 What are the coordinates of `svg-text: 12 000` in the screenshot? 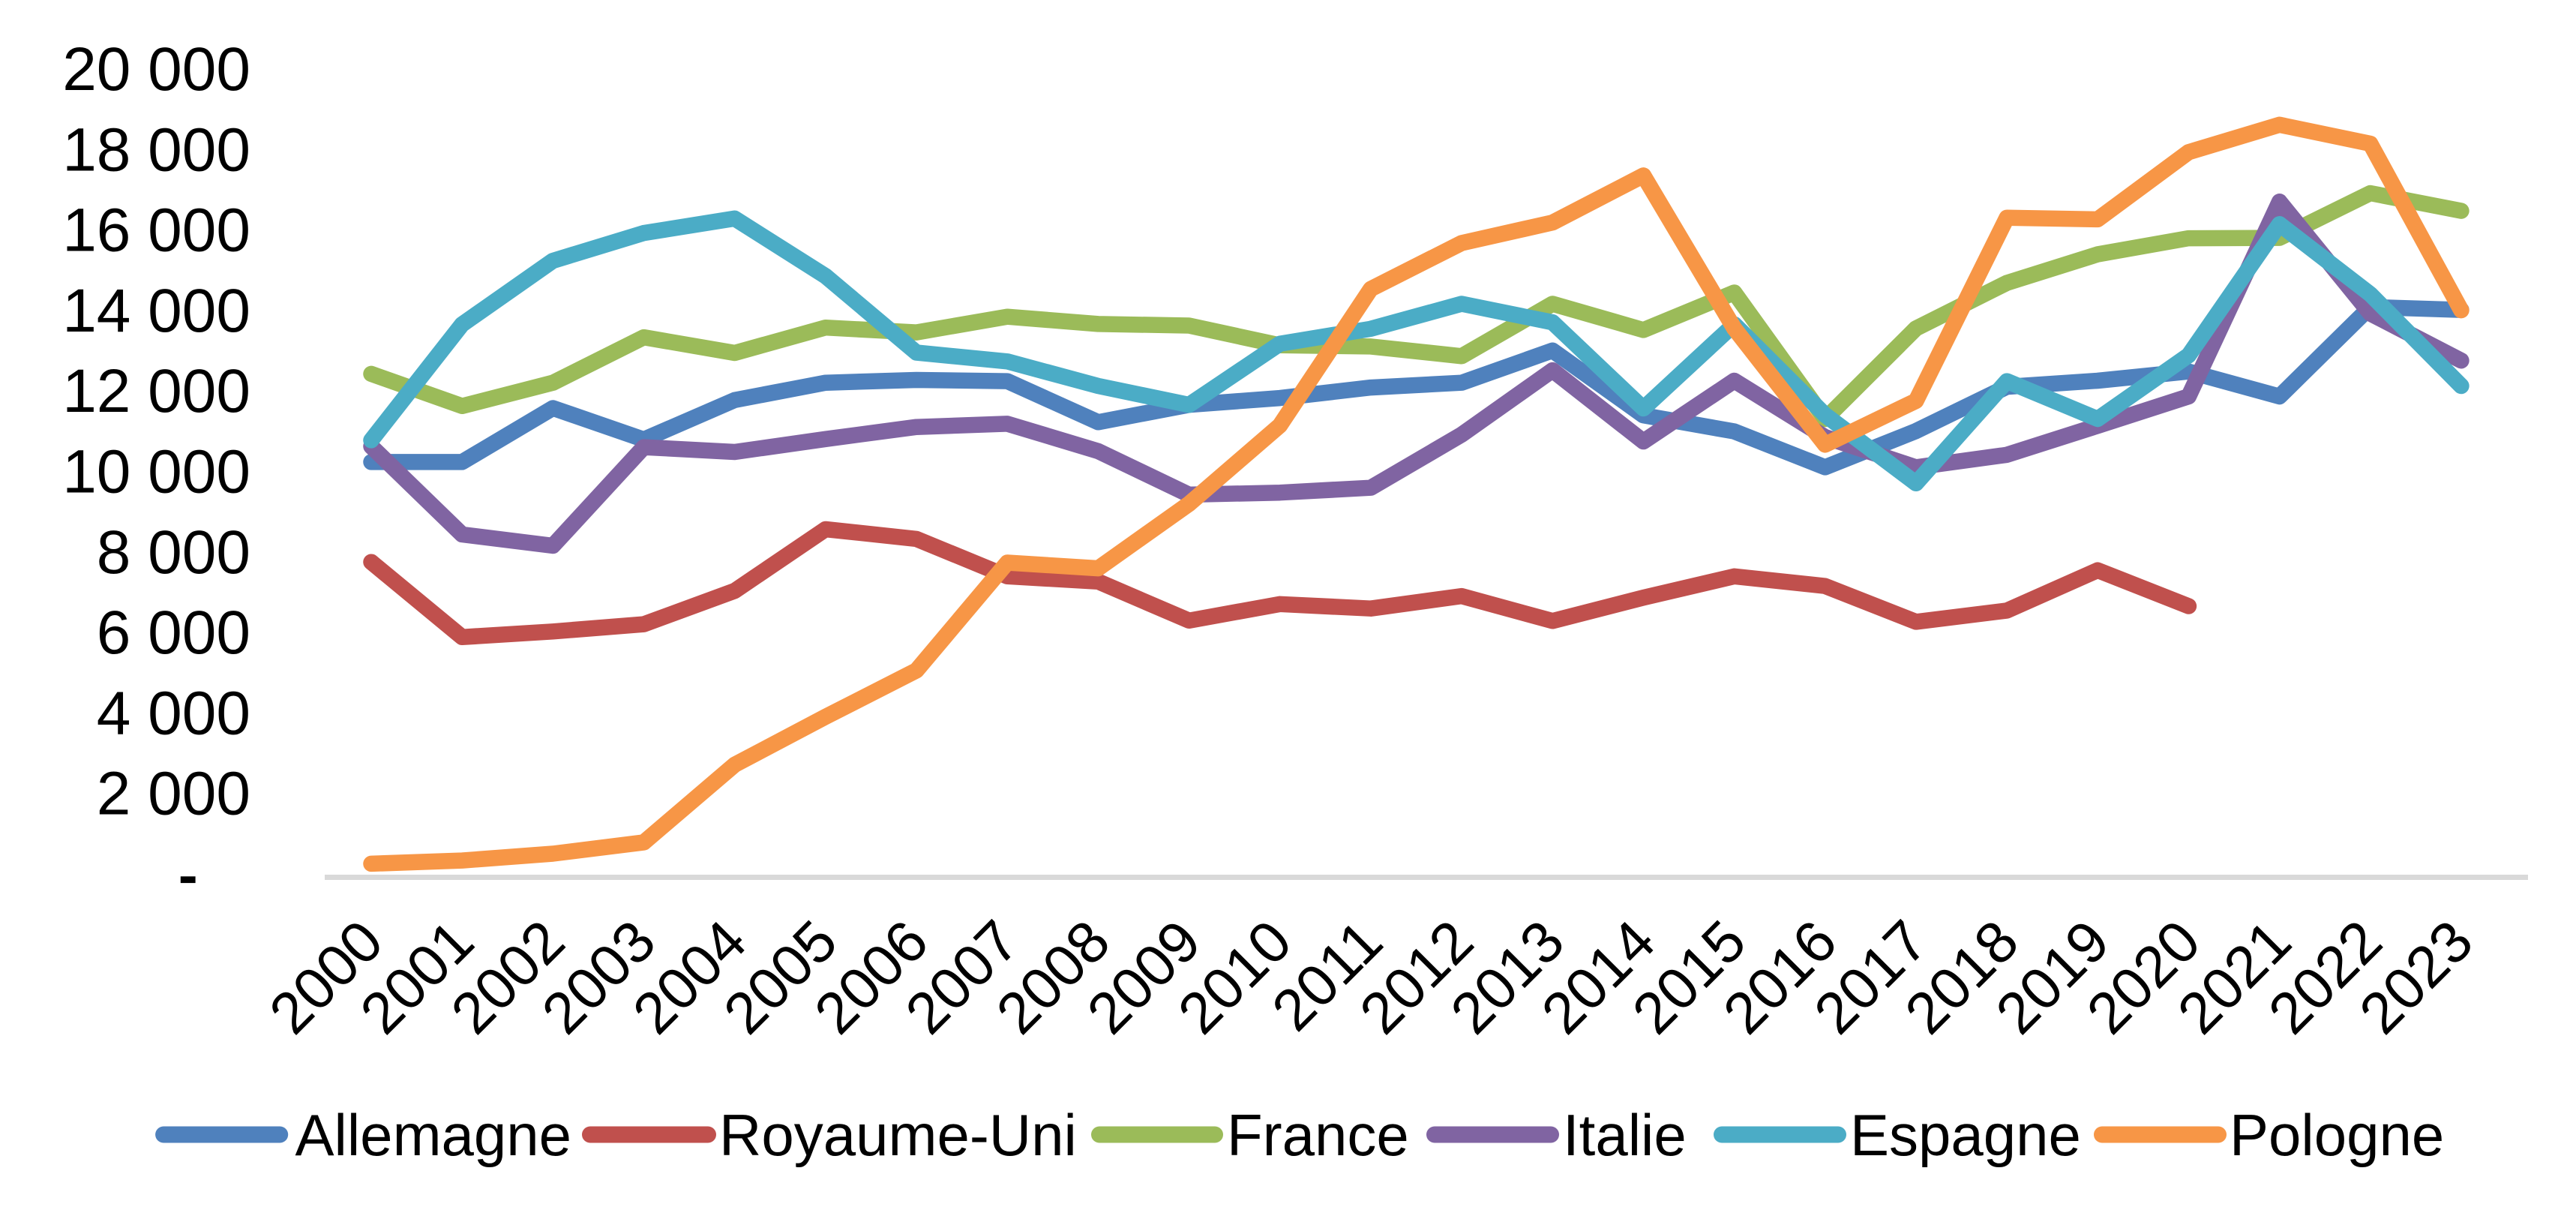 It's located at (156, 391).